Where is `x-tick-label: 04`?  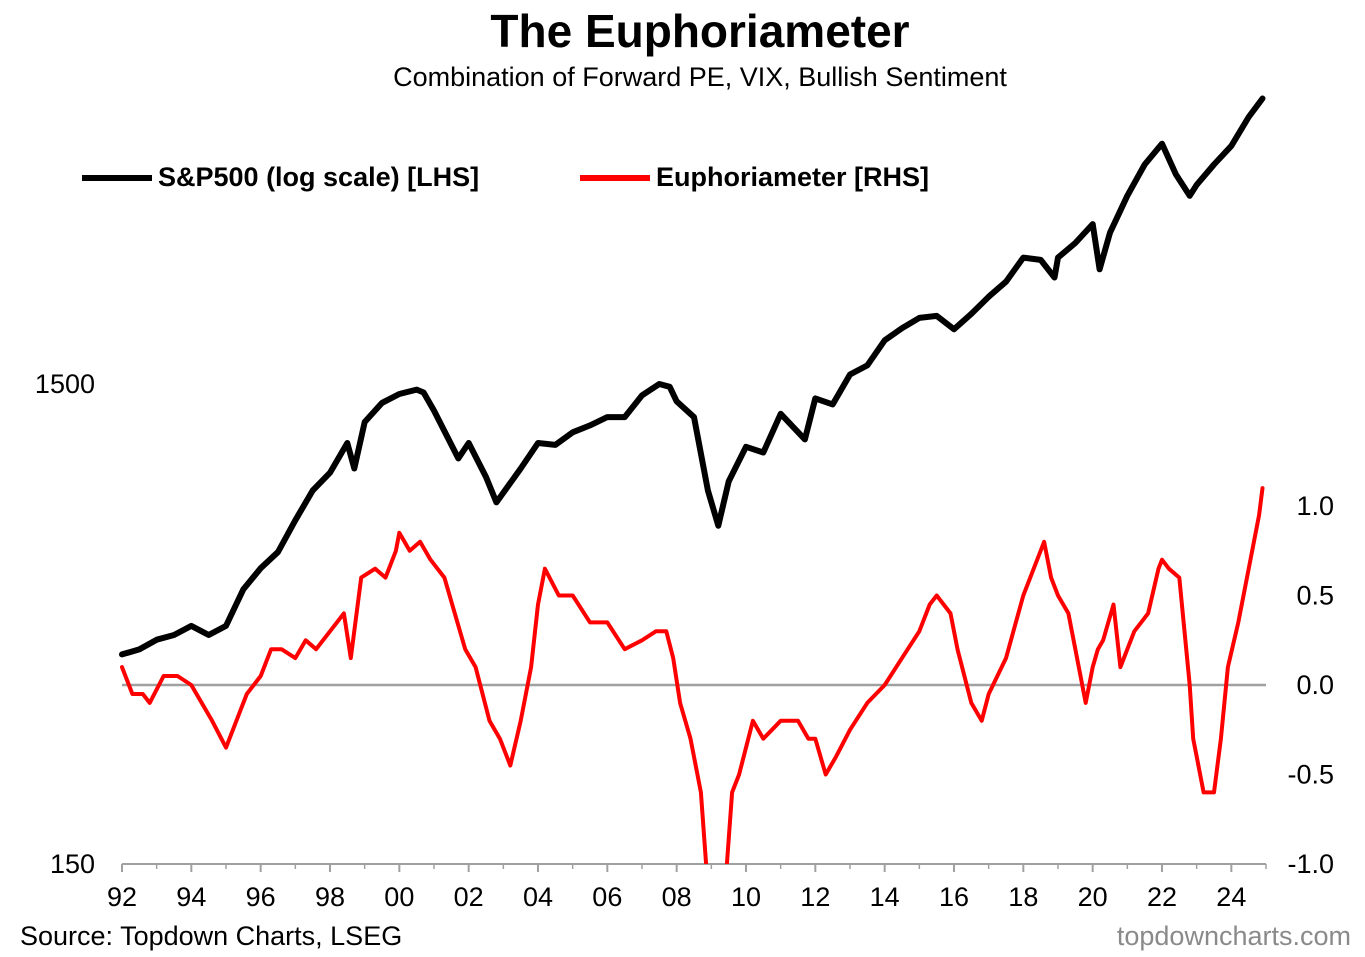
x-tick-label: 04 is located at coordinates (538, 897).